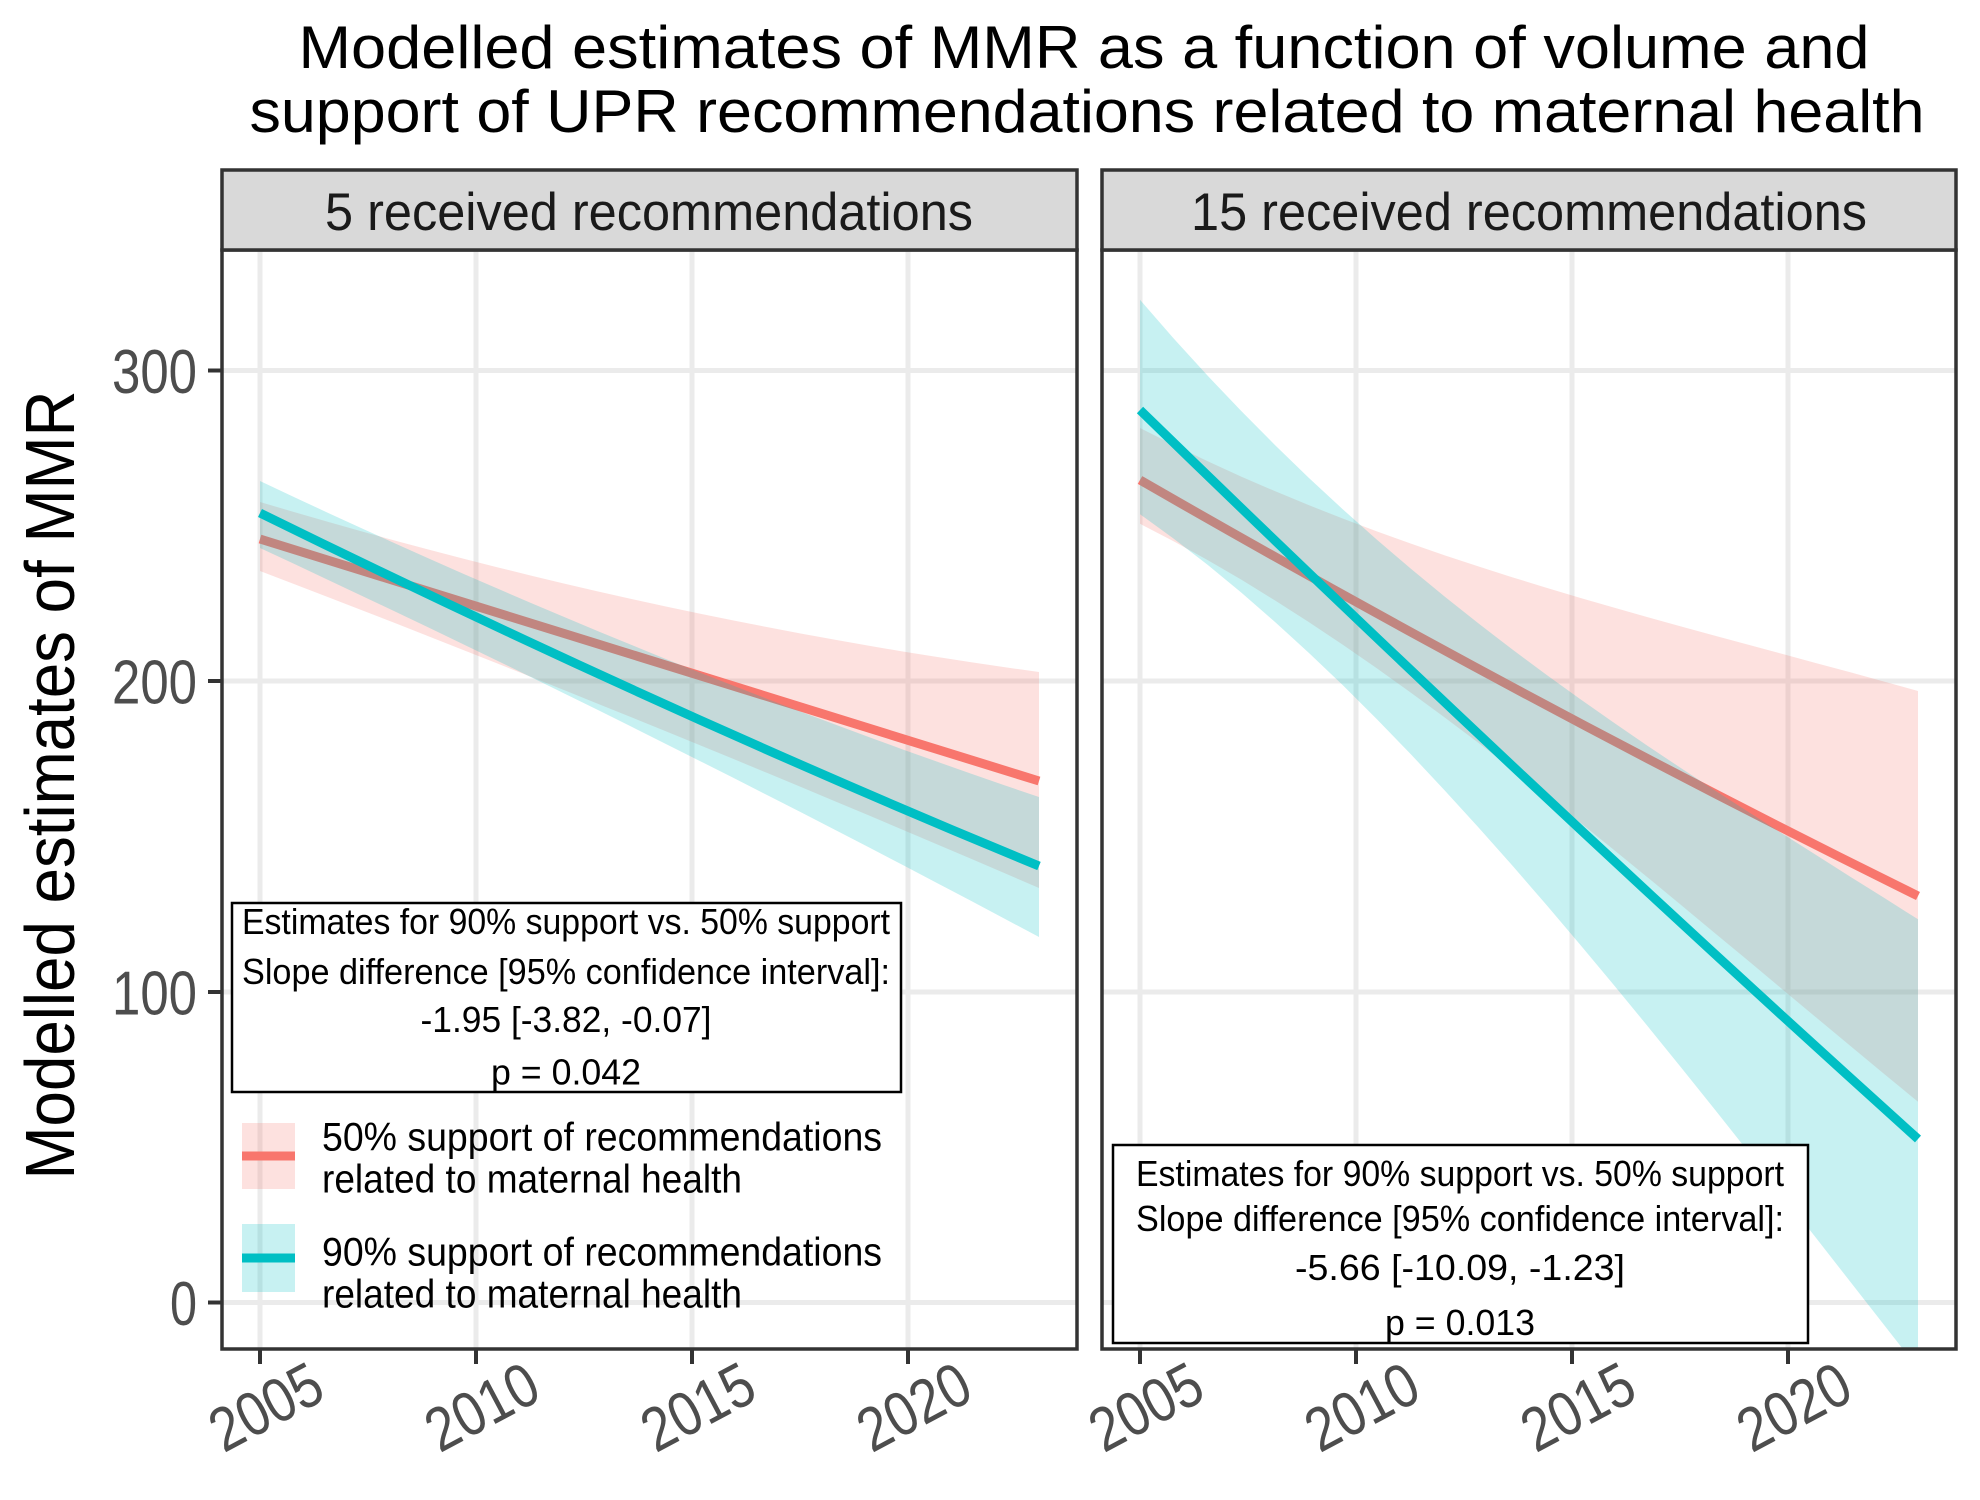 The image size is (1980, 1500). I want to click on svg-text: p = 0.042, so click(566, 1072).